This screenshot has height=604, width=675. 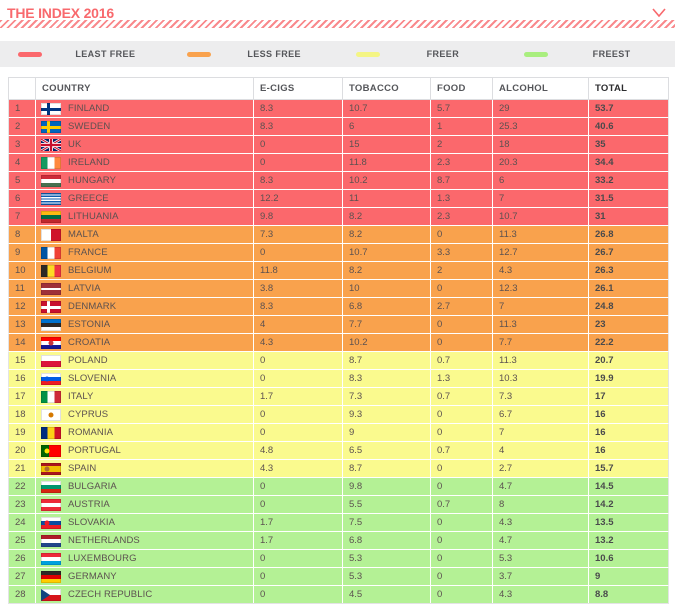 What do you see at coordinates (147, 288) in the screenshot?
I see `country-cell-content: LATVIA` at bounding box center [147, 288].